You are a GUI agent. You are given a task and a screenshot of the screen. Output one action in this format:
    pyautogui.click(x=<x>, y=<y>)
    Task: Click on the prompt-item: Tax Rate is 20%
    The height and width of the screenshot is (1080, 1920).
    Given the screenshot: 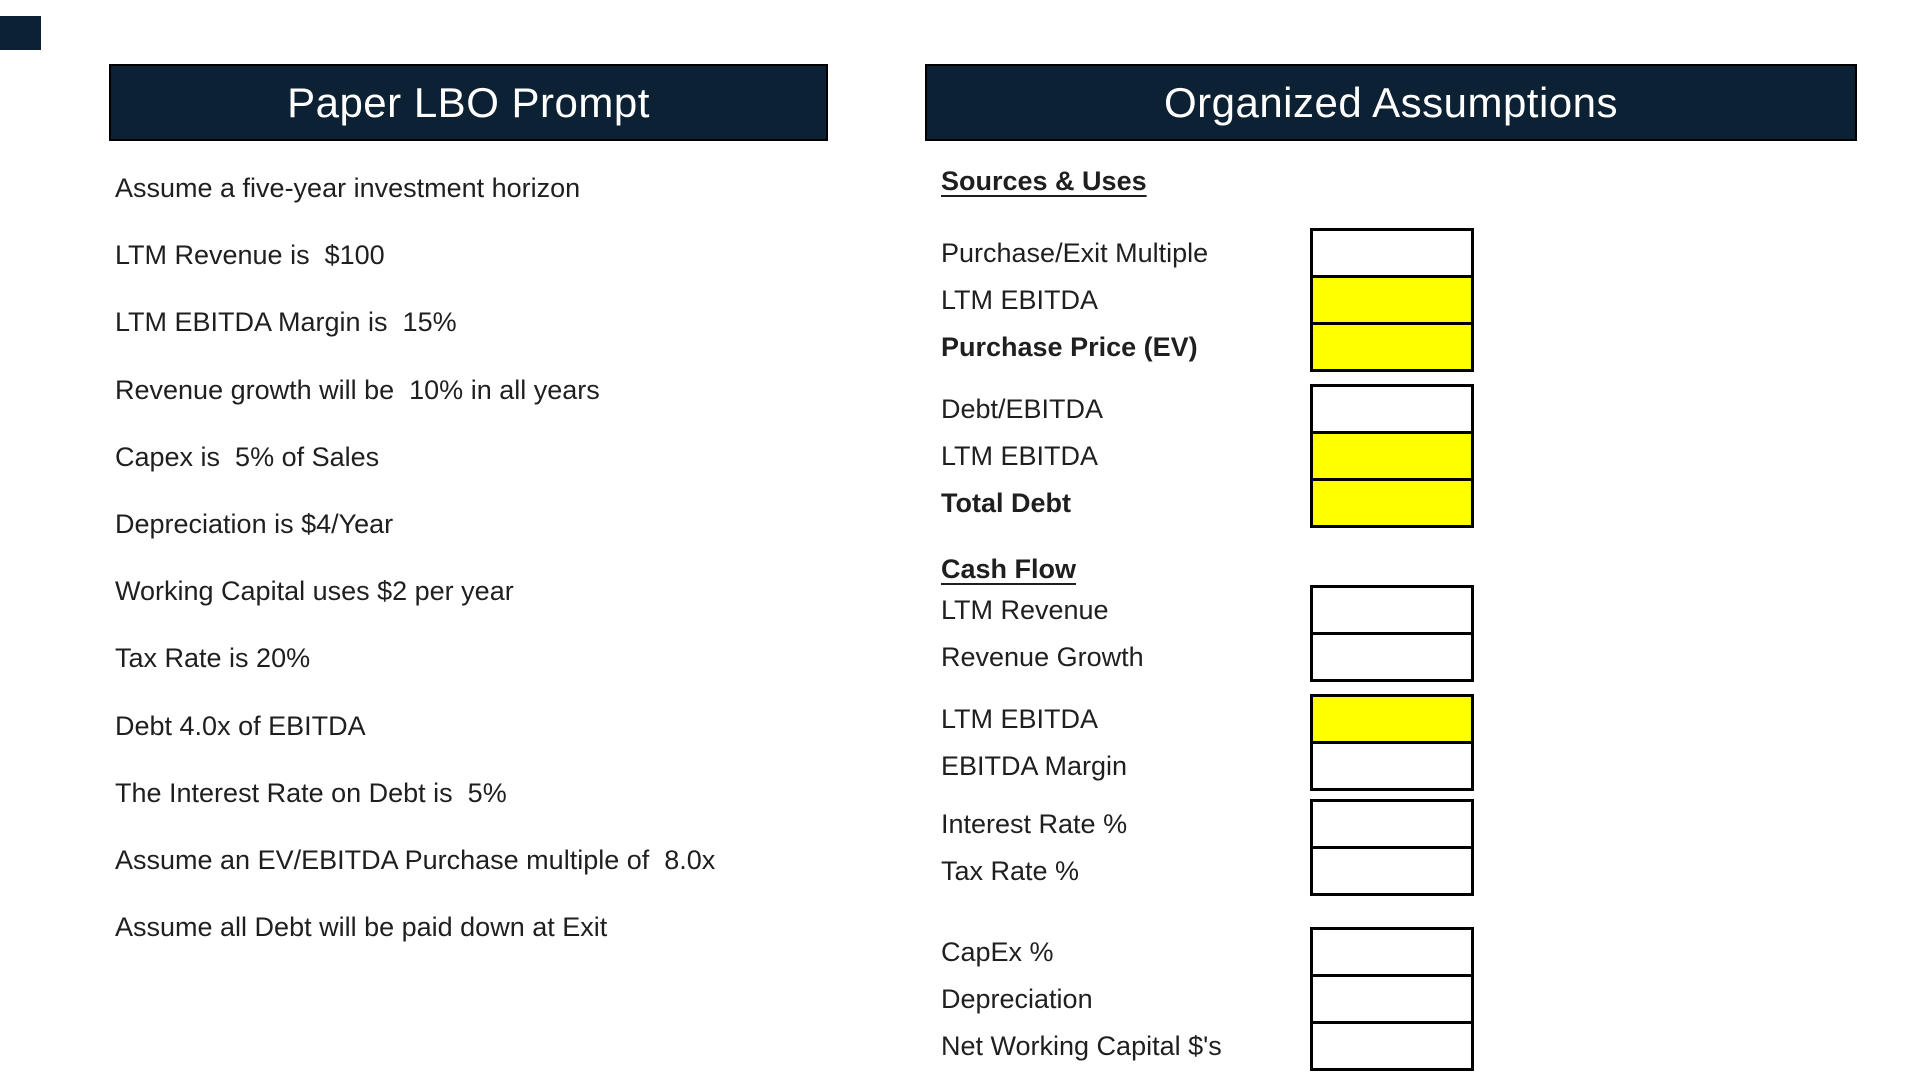 What is the action you would take?
    pyautogui.click(x=213, y=658)
    